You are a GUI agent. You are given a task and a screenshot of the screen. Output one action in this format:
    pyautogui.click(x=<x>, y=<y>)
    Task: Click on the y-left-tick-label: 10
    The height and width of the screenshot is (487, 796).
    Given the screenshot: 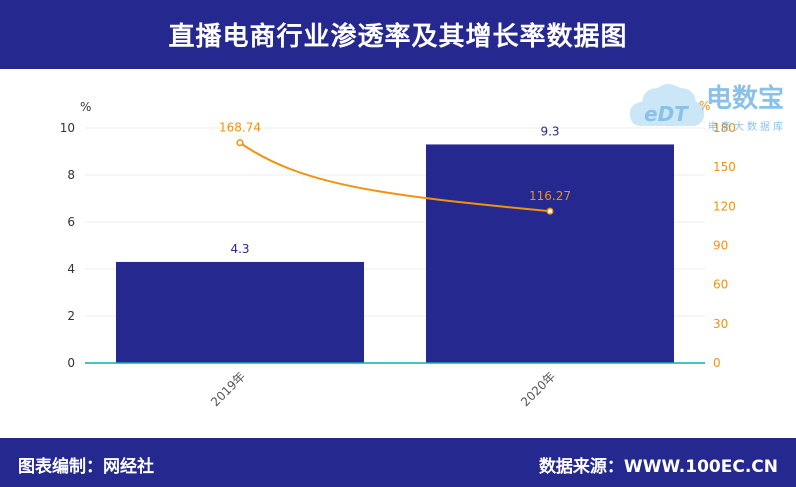 What is the action you would take?
    pyautogui.click(x=67, y=128)
    